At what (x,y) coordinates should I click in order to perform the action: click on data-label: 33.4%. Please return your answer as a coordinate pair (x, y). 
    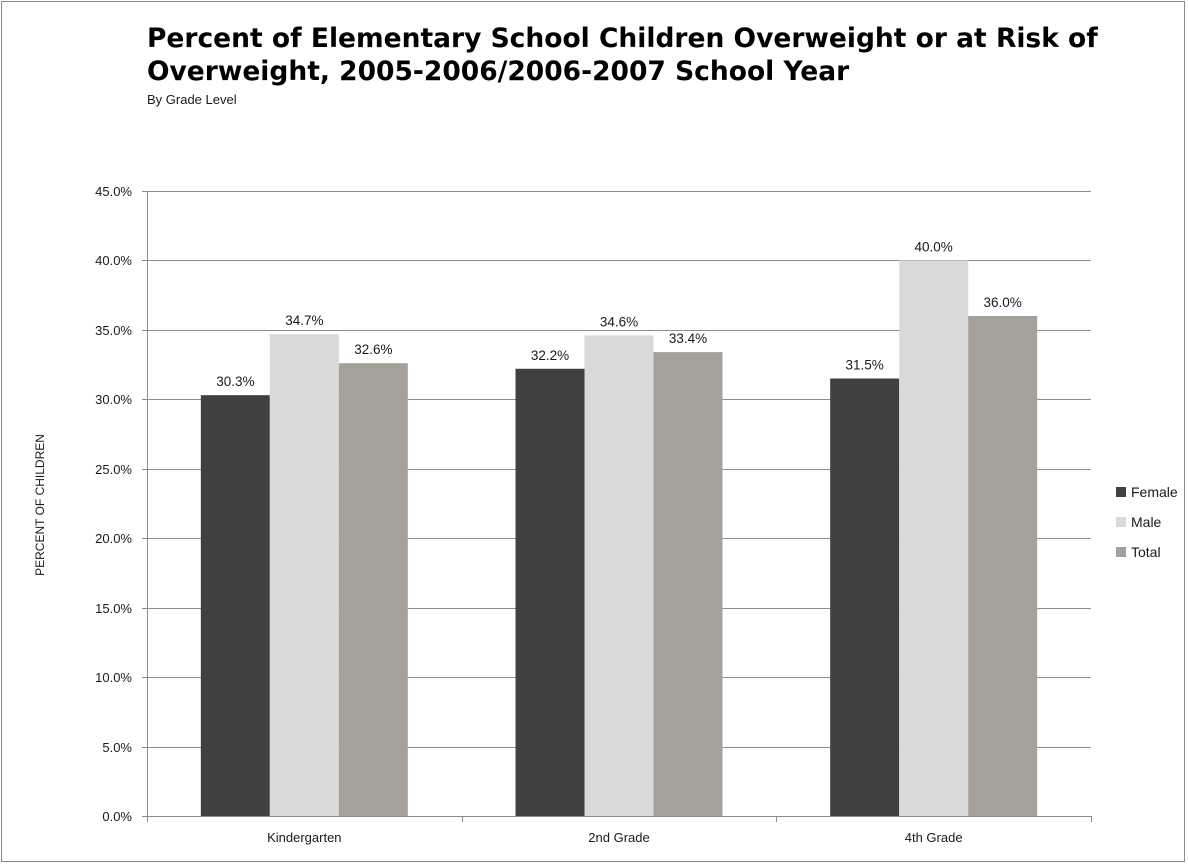
    Looking at the image, I should click on (688, 338).